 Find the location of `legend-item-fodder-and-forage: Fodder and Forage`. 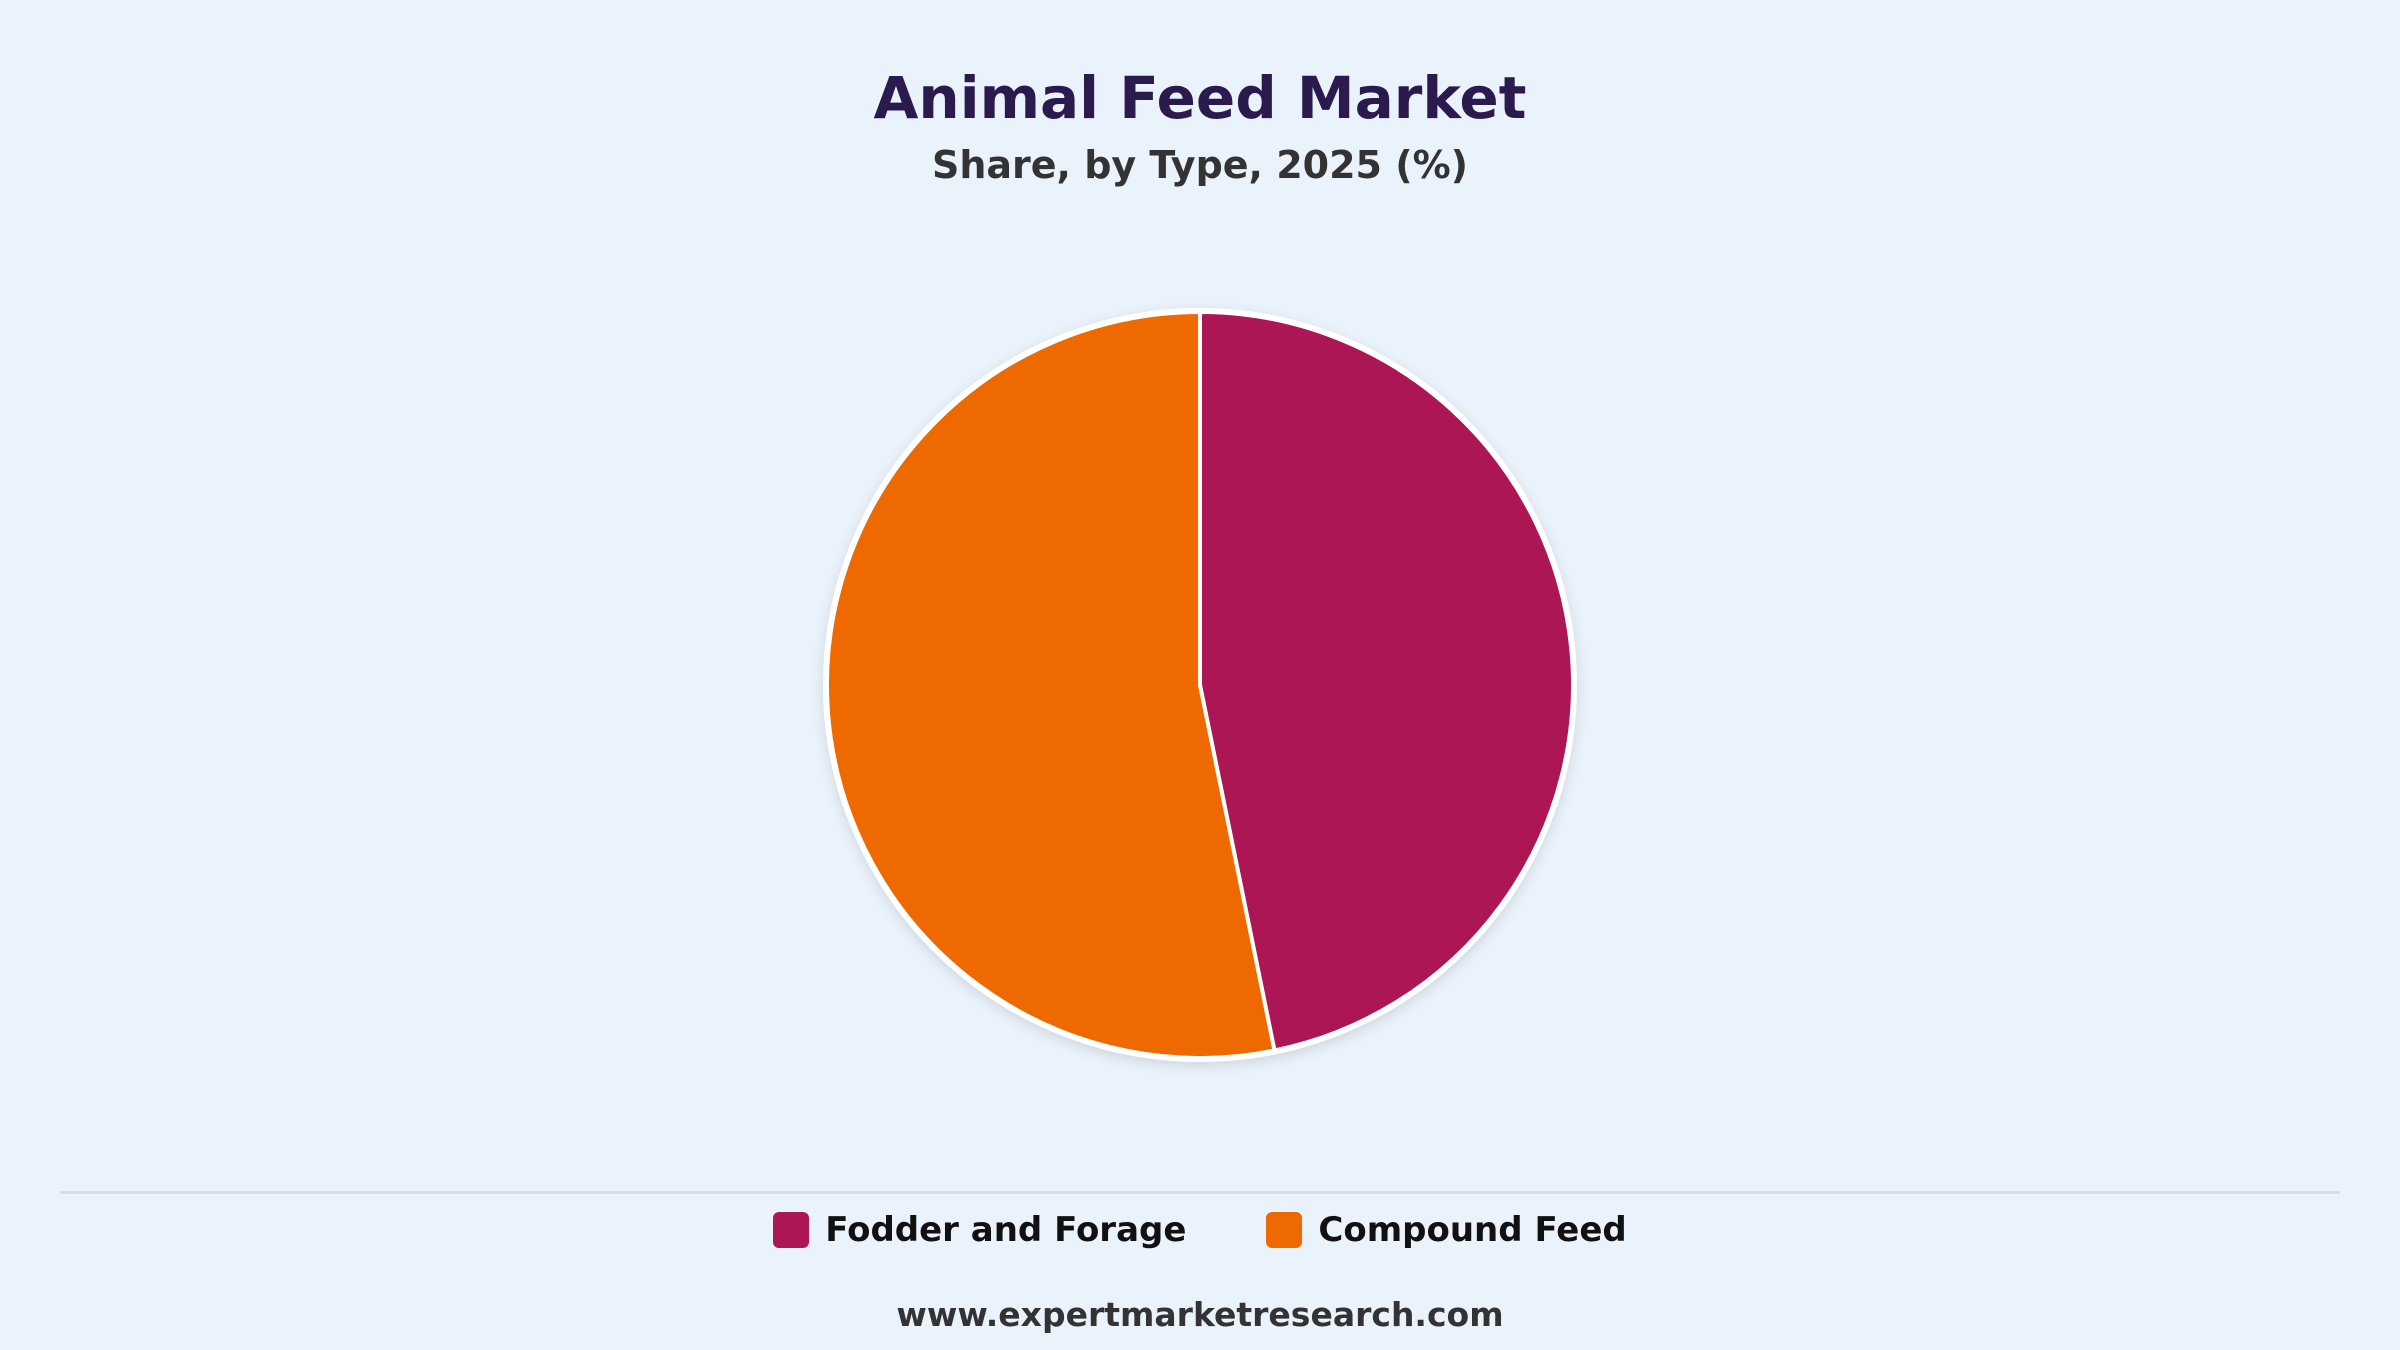

legend-item-fodder-and-forage: Fodder and Forage is located at coordinates (979, 1230).